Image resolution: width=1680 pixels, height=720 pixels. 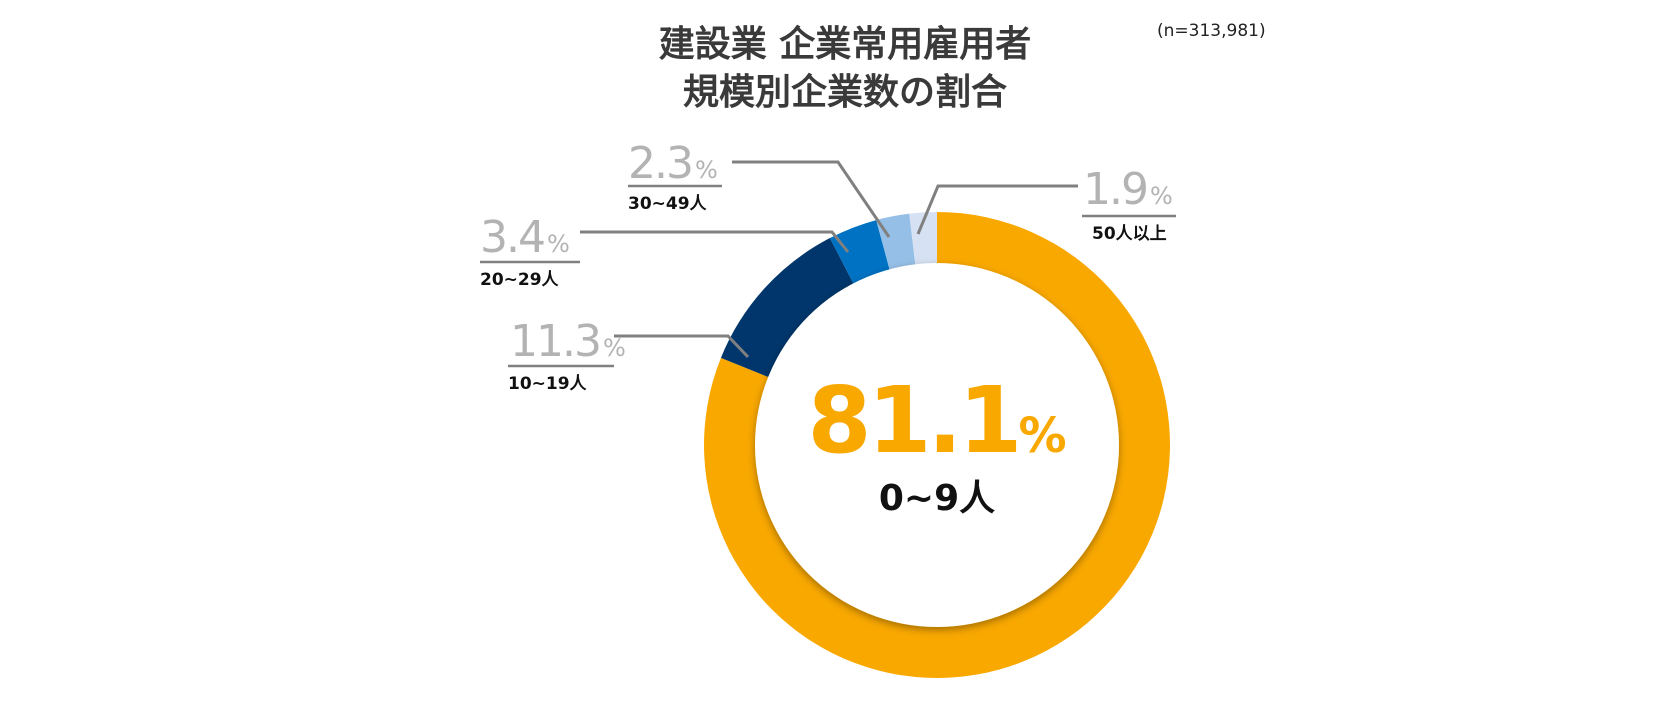 I want to click on percent-sign-30-49: %, so click(x=706, y=170).